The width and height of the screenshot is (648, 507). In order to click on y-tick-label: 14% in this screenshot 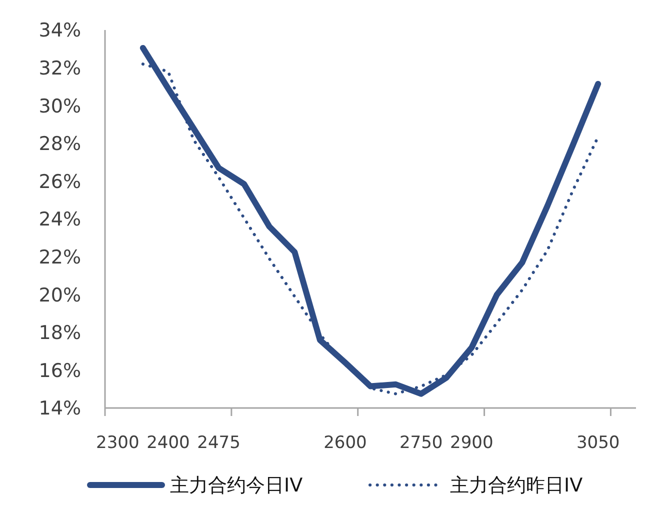, I will do `click(59, 409)`.